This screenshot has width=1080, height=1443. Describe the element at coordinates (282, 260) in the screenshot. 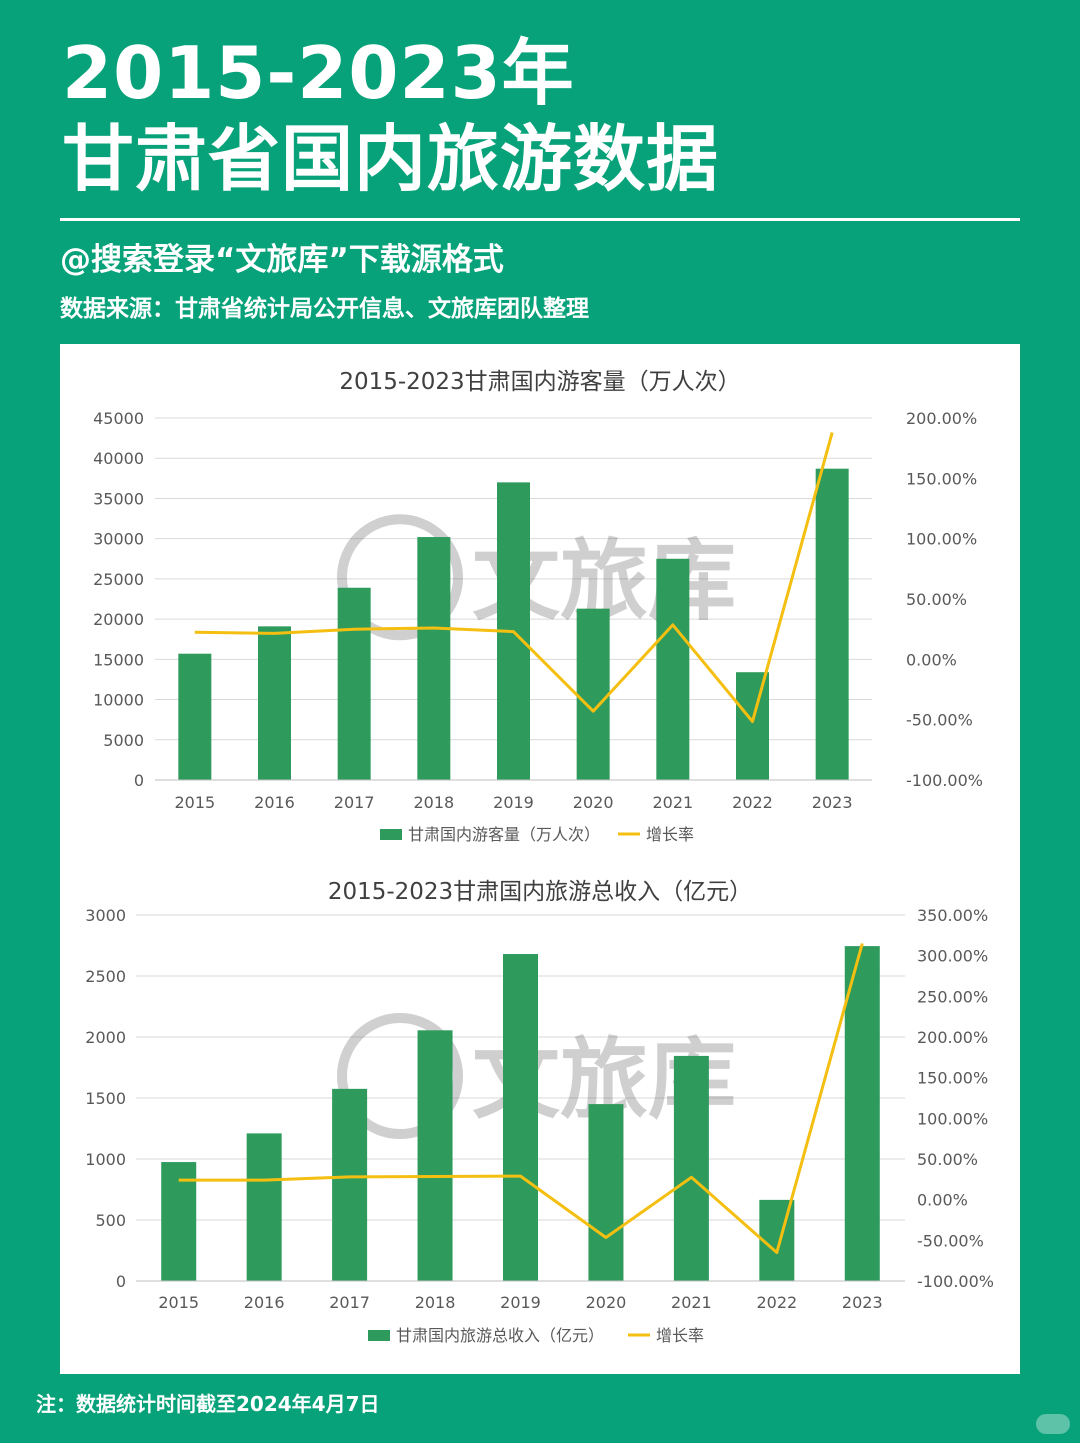

I see `download-hint: @搜索登录“文旅库”下载源格式` at that location.